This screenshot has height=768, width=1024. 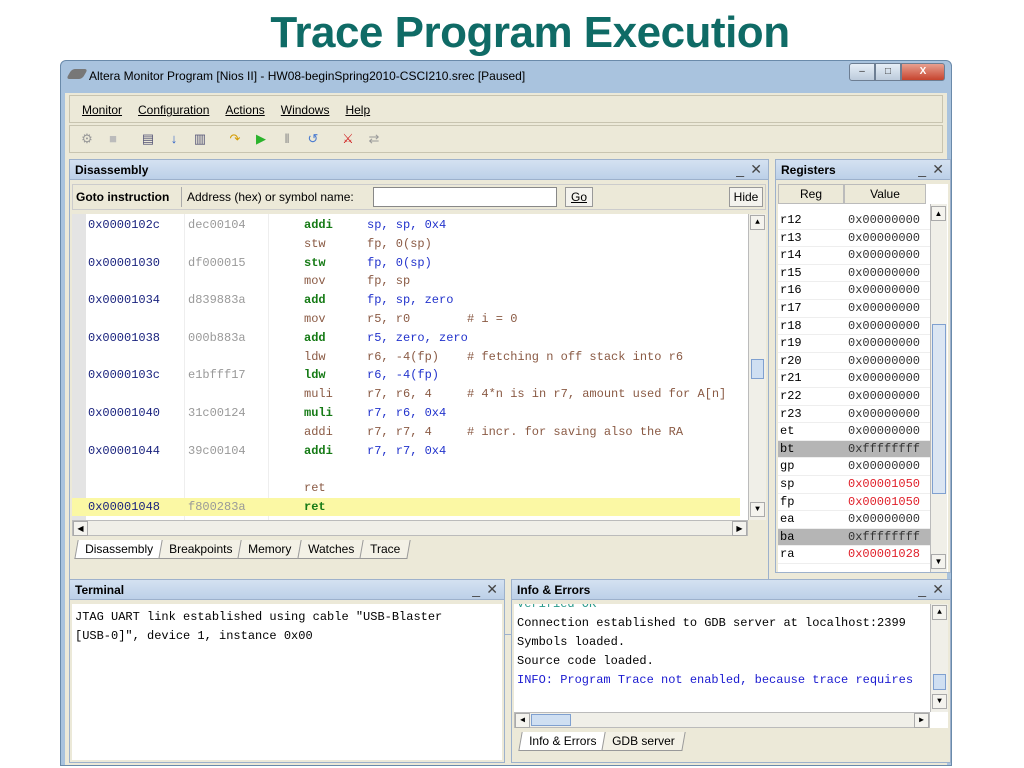 What do you see at coordinates (722, 720) in the screenshot?
I see `info-horizontal-scrollbar: ◀ ▶` at bounding box center [722, 720].